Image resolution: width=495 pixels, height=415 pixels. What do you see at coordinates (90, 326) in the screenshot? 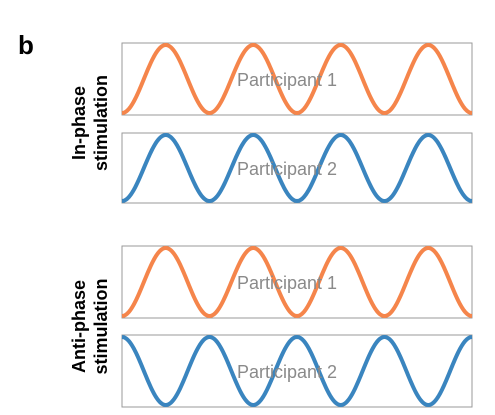
I see `group-title: Anti-phase stimulation` at bounding box center [90, 326].